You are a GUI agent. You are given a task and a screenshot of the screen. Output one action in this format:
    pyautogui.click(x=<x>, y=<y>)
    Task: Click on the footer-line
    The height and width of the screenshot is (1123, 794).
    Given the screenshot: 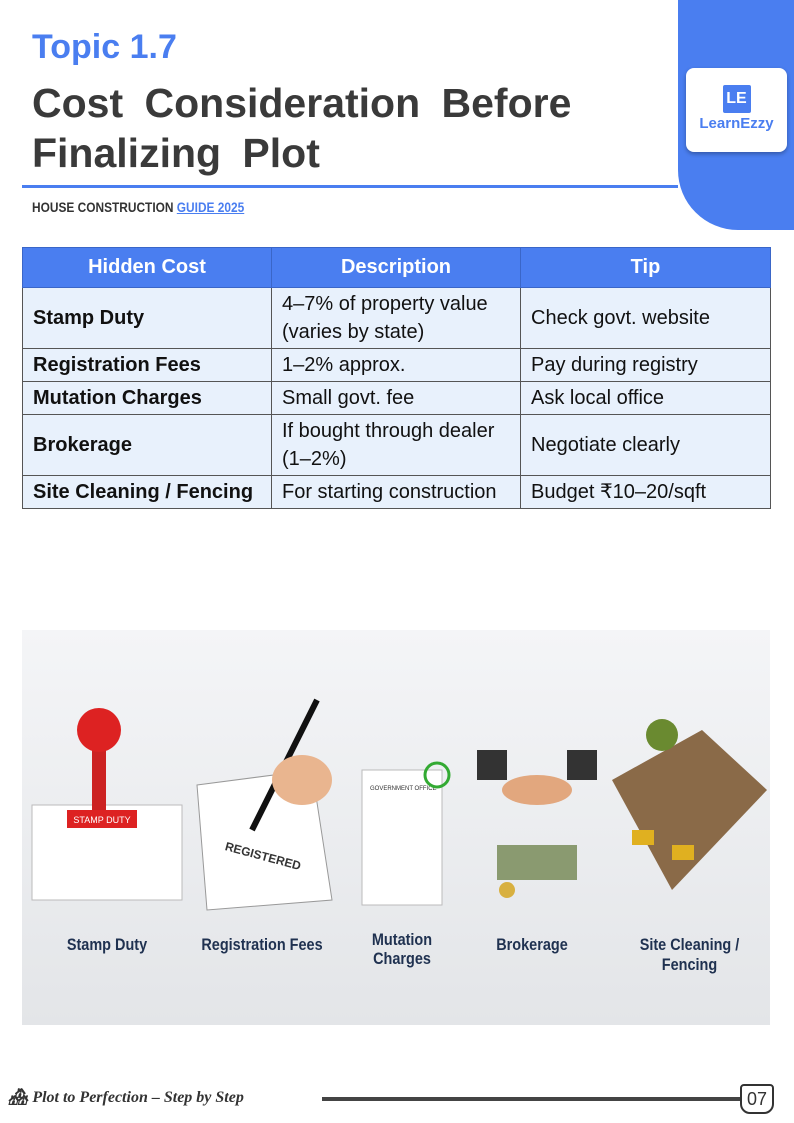 What is the action you would take?
    pyautogui.click(x=531, y=1099)
    